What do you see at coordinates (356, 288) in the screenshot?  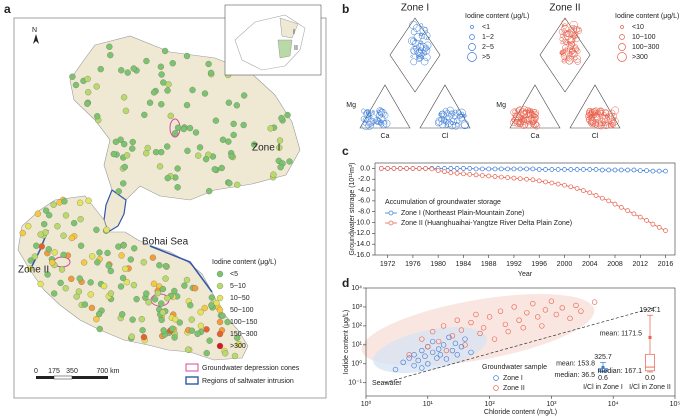 I see `y-tick-label: 10⁴` at bounding box center [356, 288].